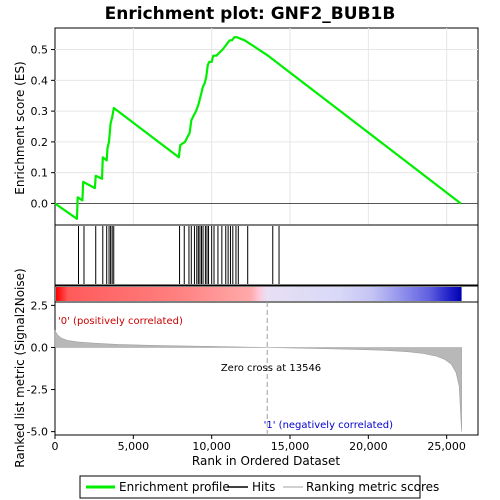  Describe the element at coordinates (40, 111) in the screenshot. I see `es-y-tick-label: 0.3` at that location.